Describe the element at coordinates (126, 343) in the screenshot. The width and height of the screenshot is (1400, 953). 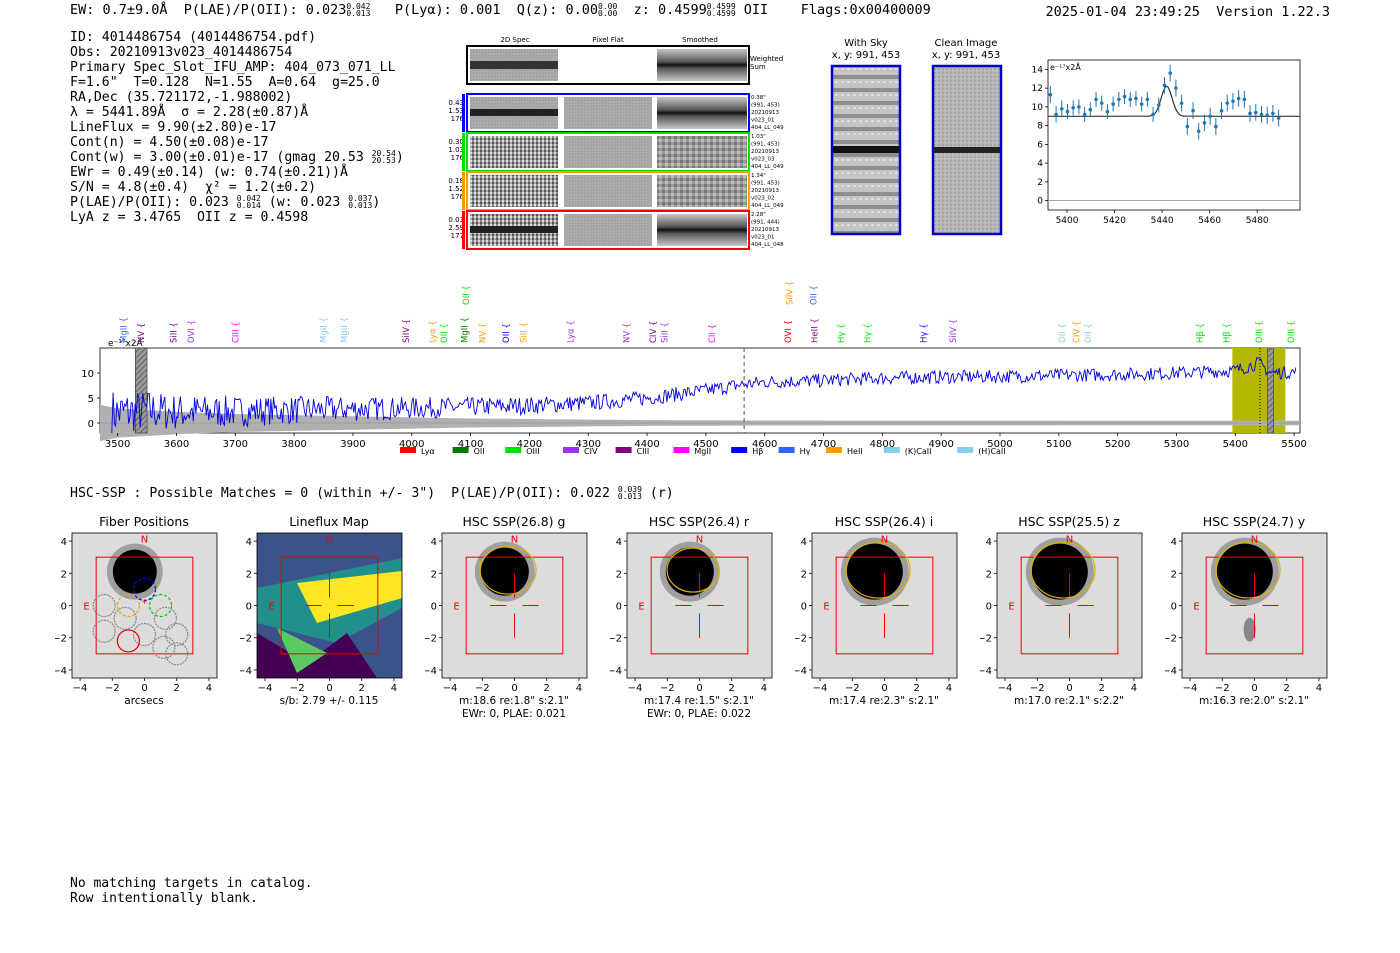
I see `spectrum-ylabel: e⁻¹⁷x2Å` at that location.